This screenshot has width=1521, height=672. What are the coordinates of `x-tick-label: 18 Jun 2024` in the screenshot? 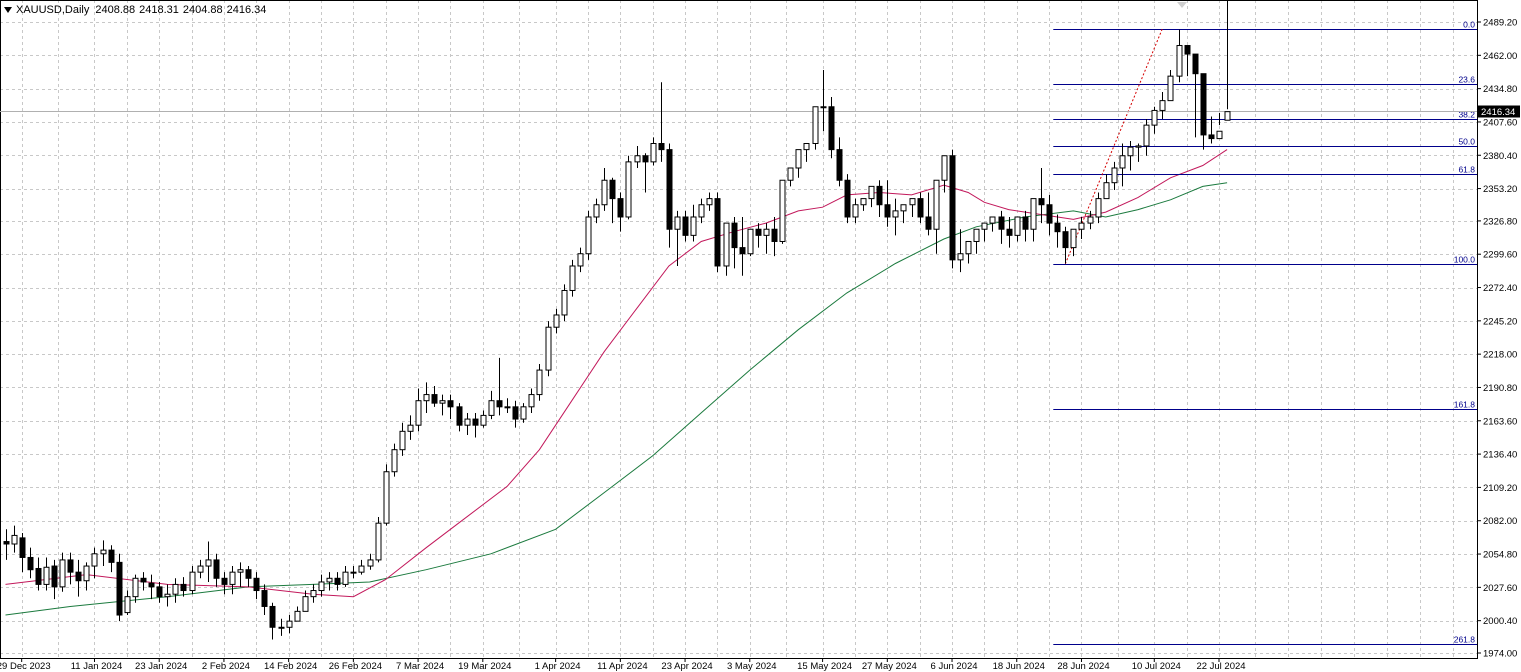 It's located at (1019, 666).